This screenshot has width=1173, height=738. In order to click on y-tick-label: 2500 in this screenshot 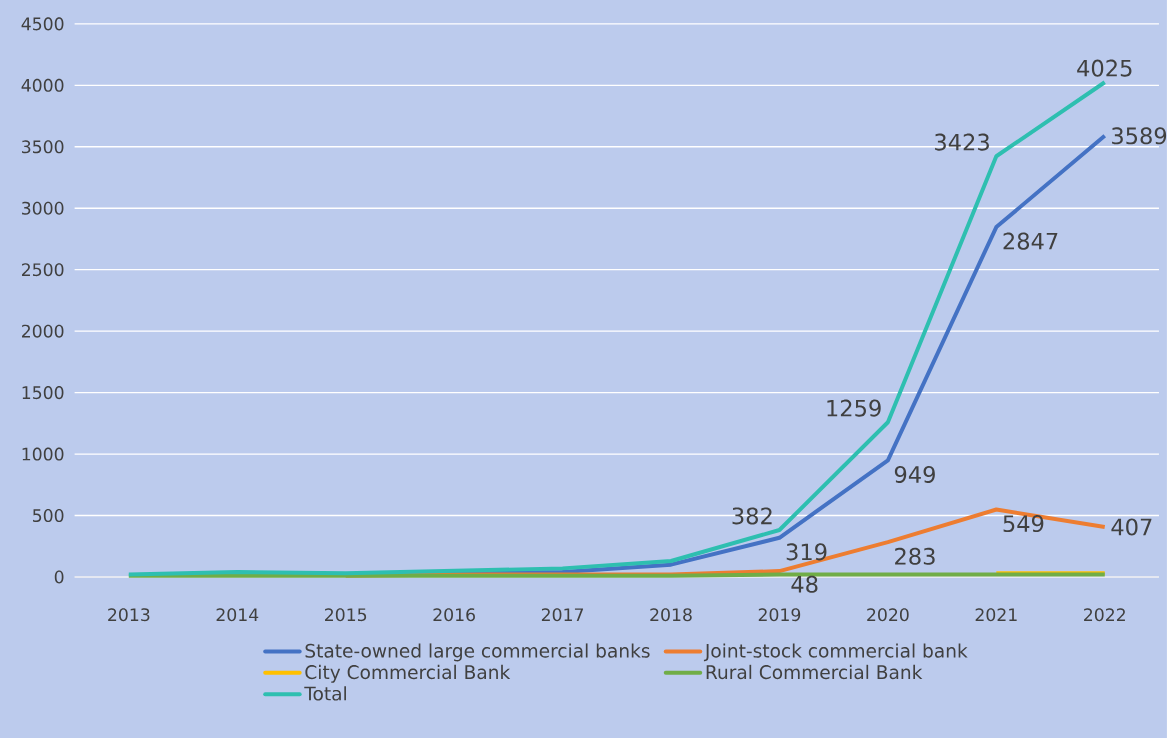, I will do `click(43, 270)`.